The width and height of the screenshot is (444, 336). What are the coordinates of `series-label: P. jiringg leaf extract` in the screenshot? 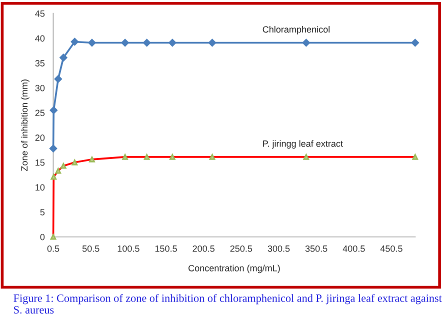 It's located at (303, 144).